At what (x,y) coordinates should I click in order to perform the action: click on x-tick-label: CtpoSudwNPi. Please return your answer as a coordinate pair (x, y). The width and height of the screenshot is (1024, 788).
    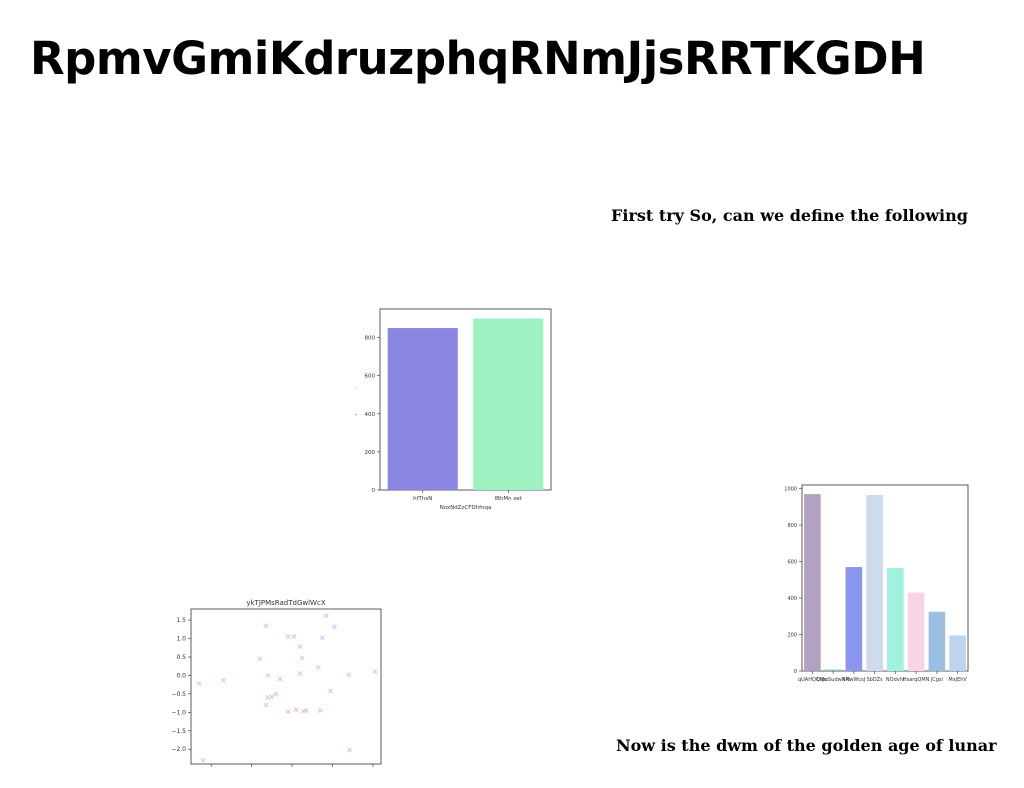
    Looking at the image, I should click on (832, 680).